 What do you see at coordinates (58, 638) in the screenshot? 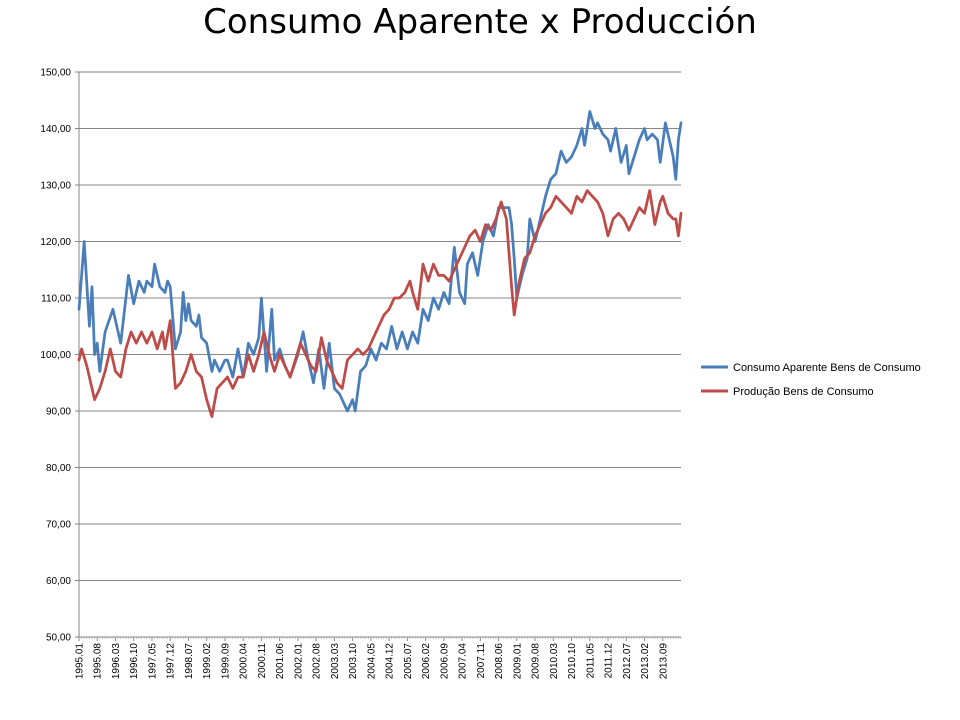
I see `y-tick-label: 50,00` at bounding box center [58, 638].